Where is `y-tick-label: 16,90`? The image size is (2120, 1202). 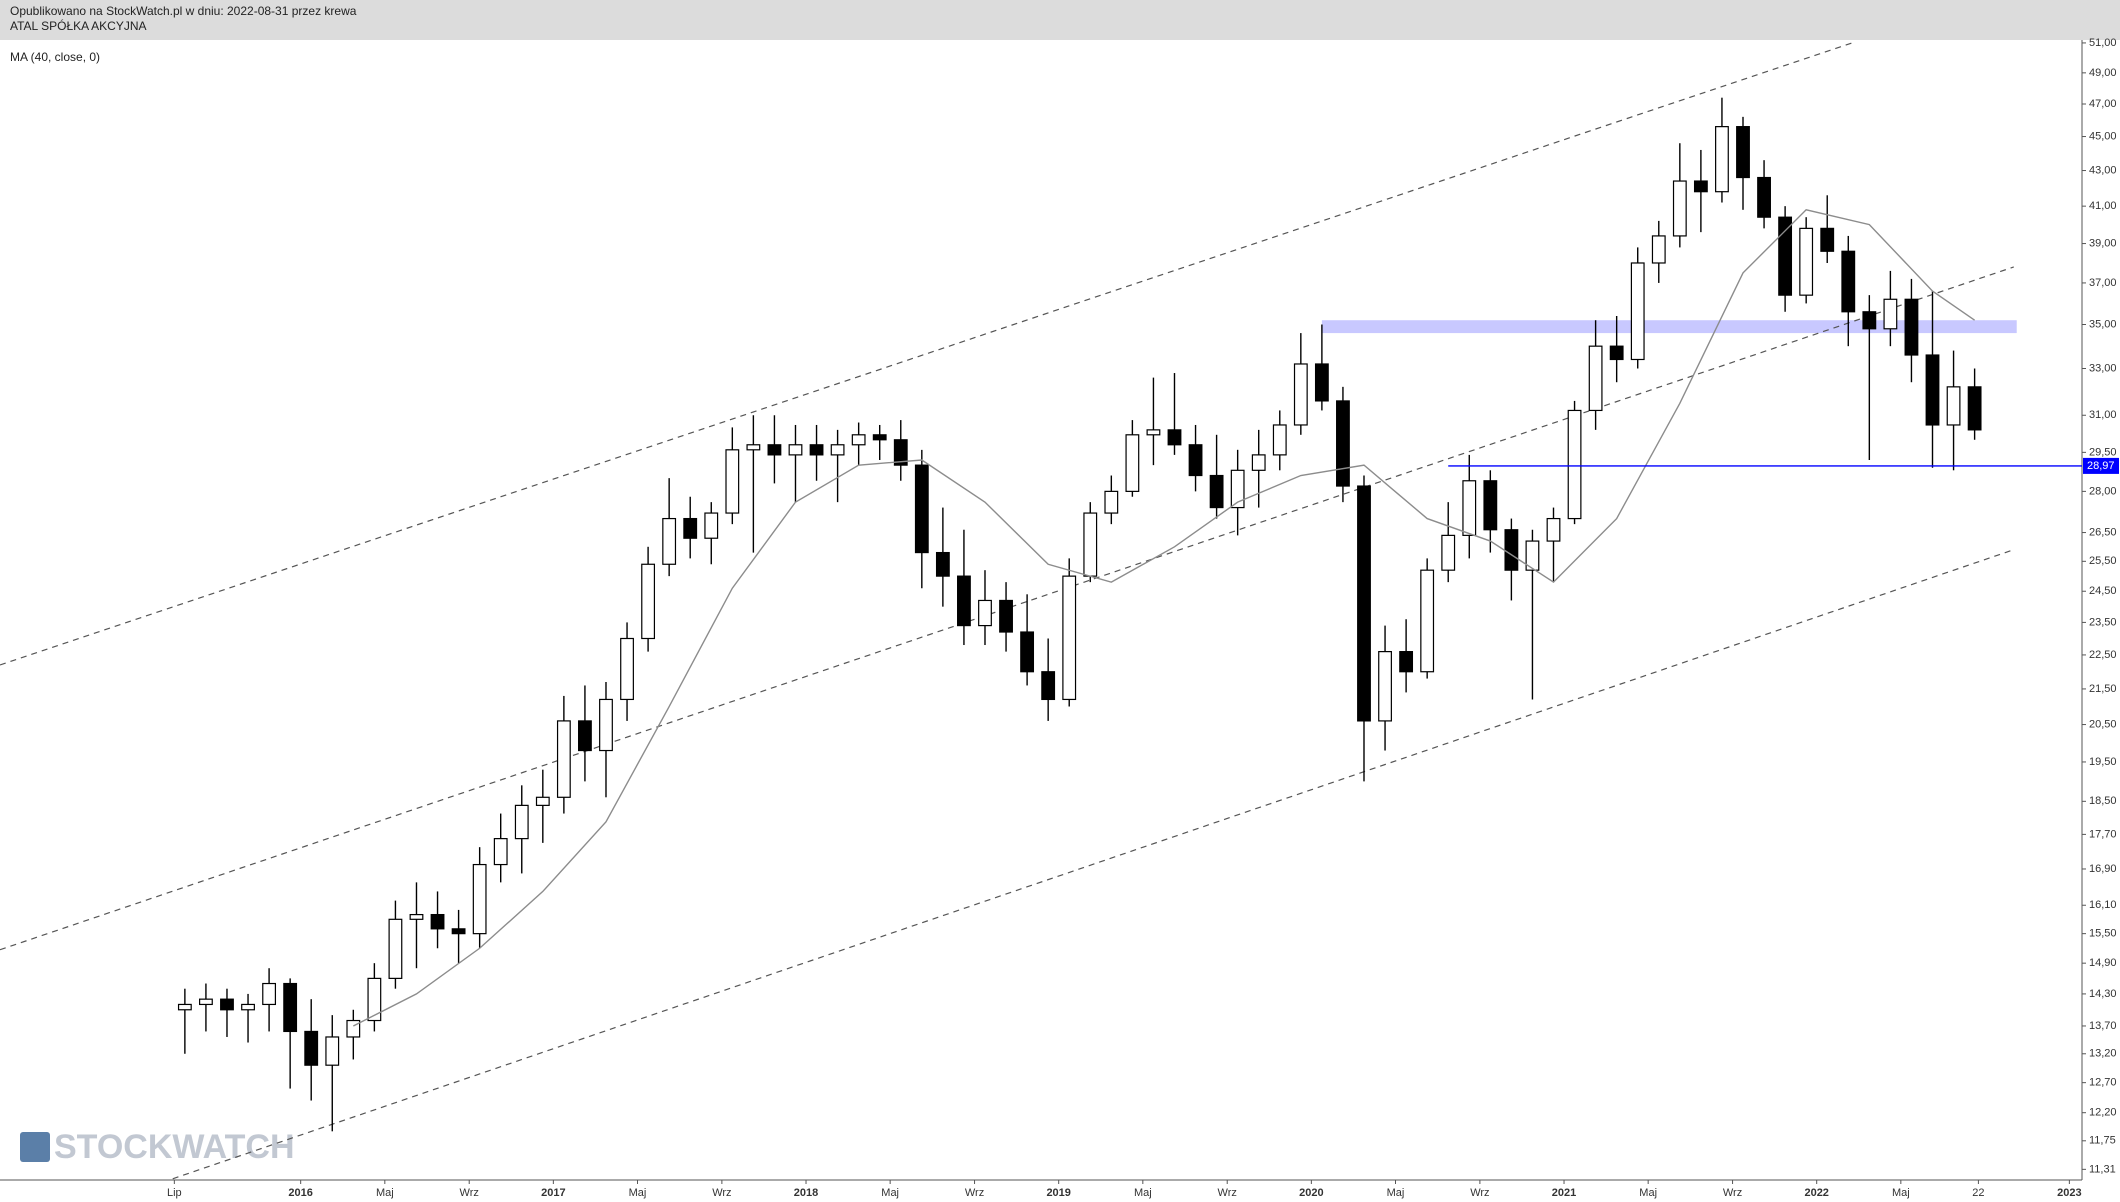
y-tick-label: 16,90 is located at coordinates (2103, 869).